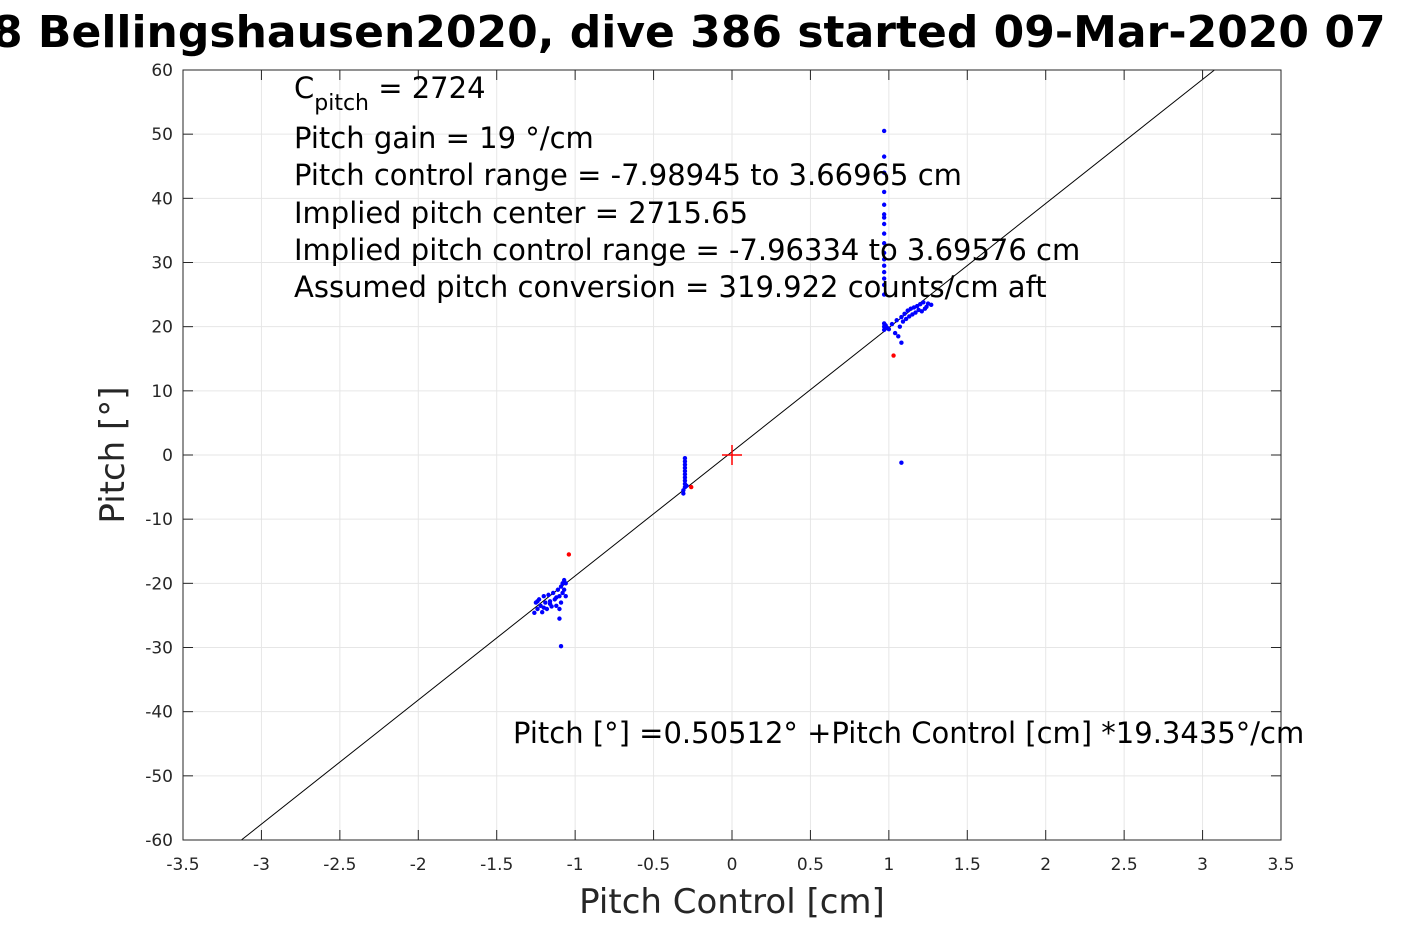 This screenshot has height=945, width=1417. What do you see at coordinates (967, 865) in the screenshot?
I see `x-tick-label: 1.5` at bounding box center [967, 865].